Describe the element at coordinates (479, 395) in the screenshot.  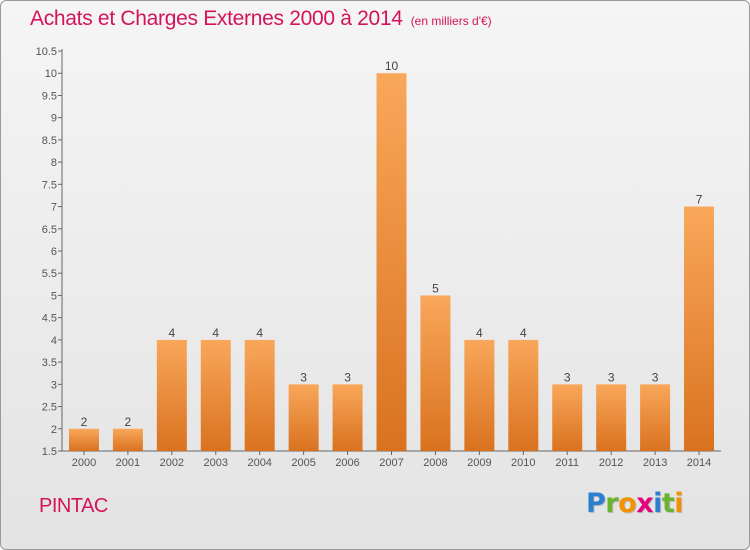
I see `bar-2009` at that location.